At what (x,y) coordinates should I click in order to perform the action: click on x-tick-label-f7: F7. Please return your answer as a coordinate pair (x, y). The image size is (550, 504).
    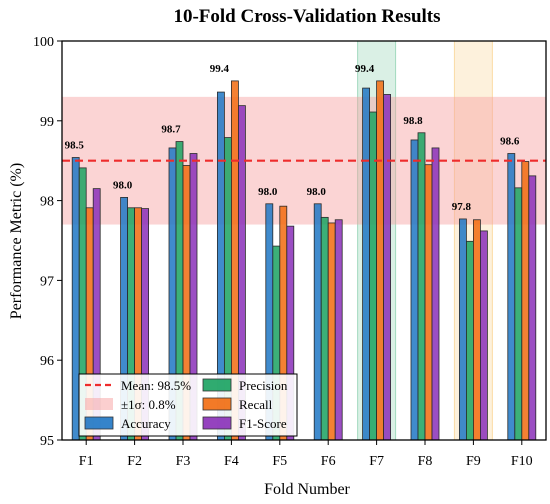
    Looking at the image, I should click on (376, 461).